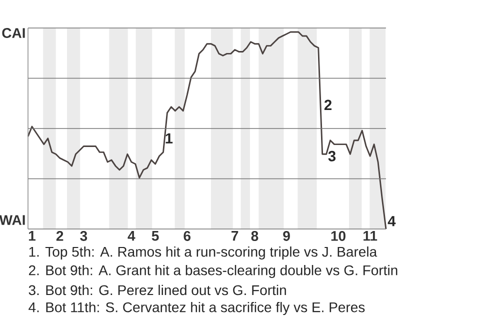 The height and width of the screenshot is (320, 480). What do you see at coordinates (169, 138) in the screenshot?
I see `annotation: 1` at bounding box center [169, 138].